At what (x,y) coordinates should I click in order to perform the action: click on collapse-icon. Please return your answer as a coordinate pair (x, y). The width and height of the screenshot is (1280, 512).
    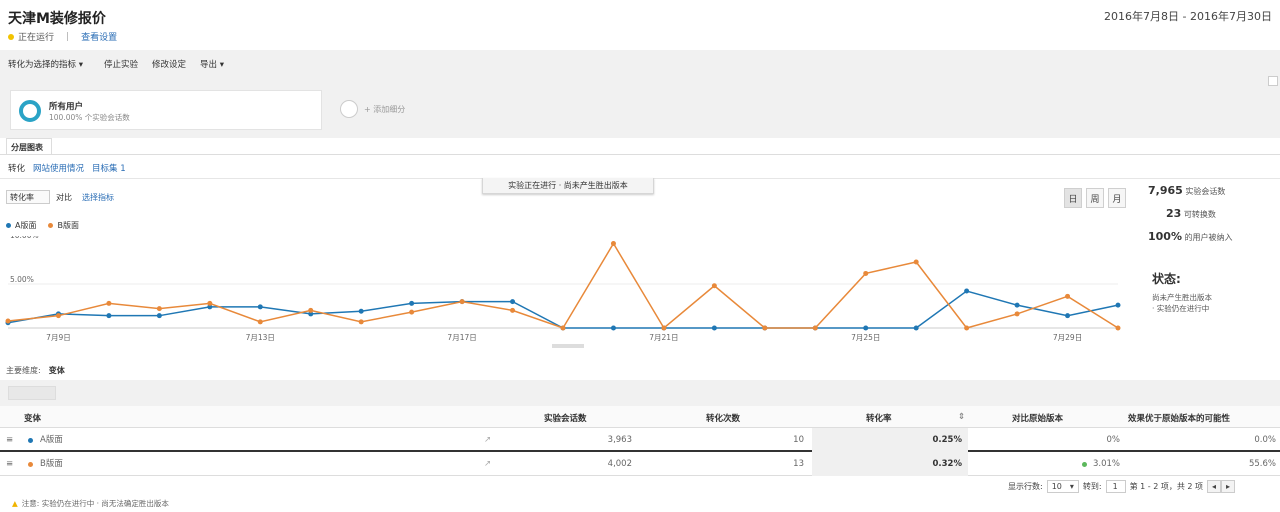
    Looking at the image, I should click on (1273, 81).